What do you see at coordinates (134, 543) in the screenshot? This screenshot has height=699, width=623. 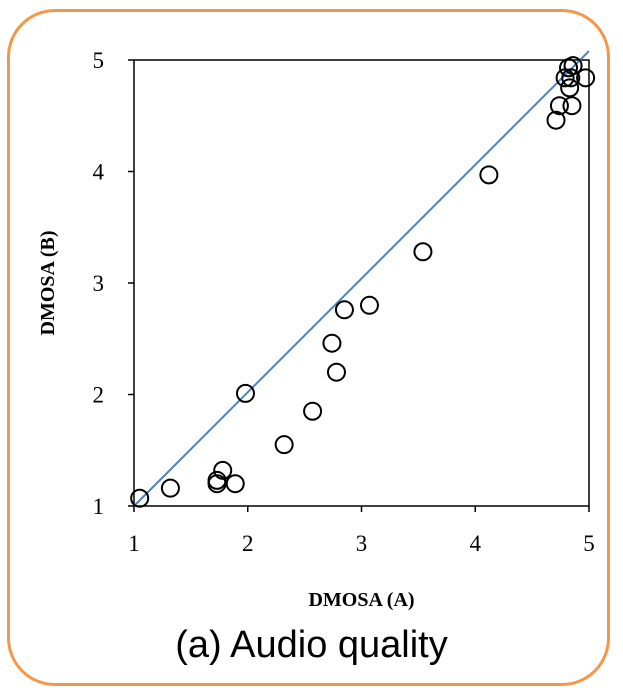 I see `x-tick-label: 1` at bounding box center [134, 543].